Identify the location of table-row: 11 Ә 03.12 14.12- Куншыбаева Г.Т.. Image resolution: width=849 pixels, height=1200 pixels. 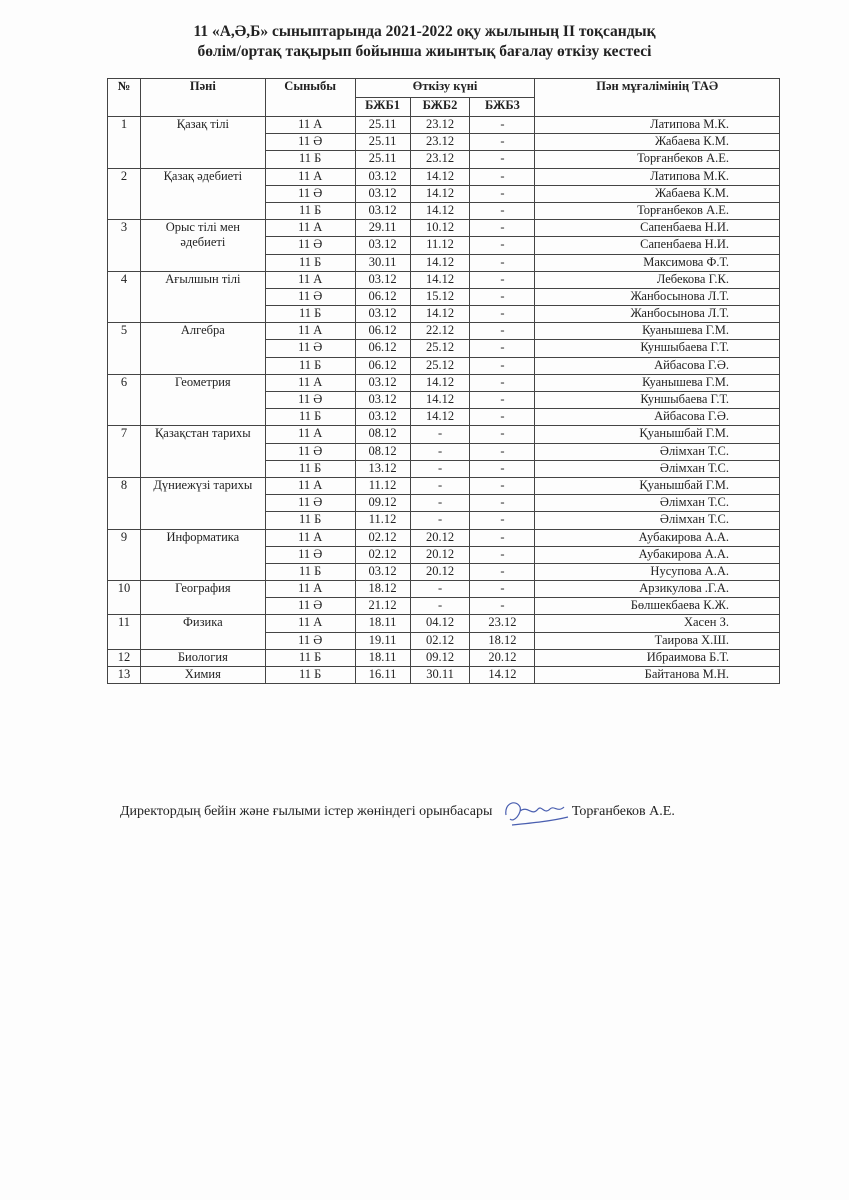
(444, 400).